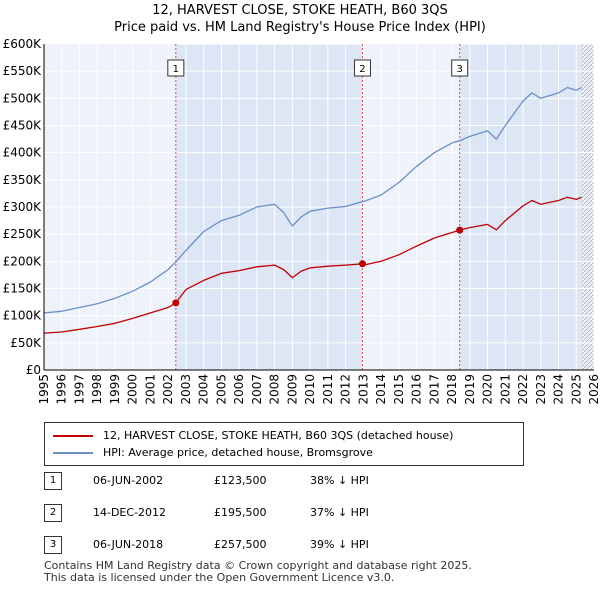 Image resolution: width=600 pixels, height=590 pixels. What do you see at coordinates (240, 544) in the screenshot?
I see `sale-price: £257,500` at bounding box center [240, 544].